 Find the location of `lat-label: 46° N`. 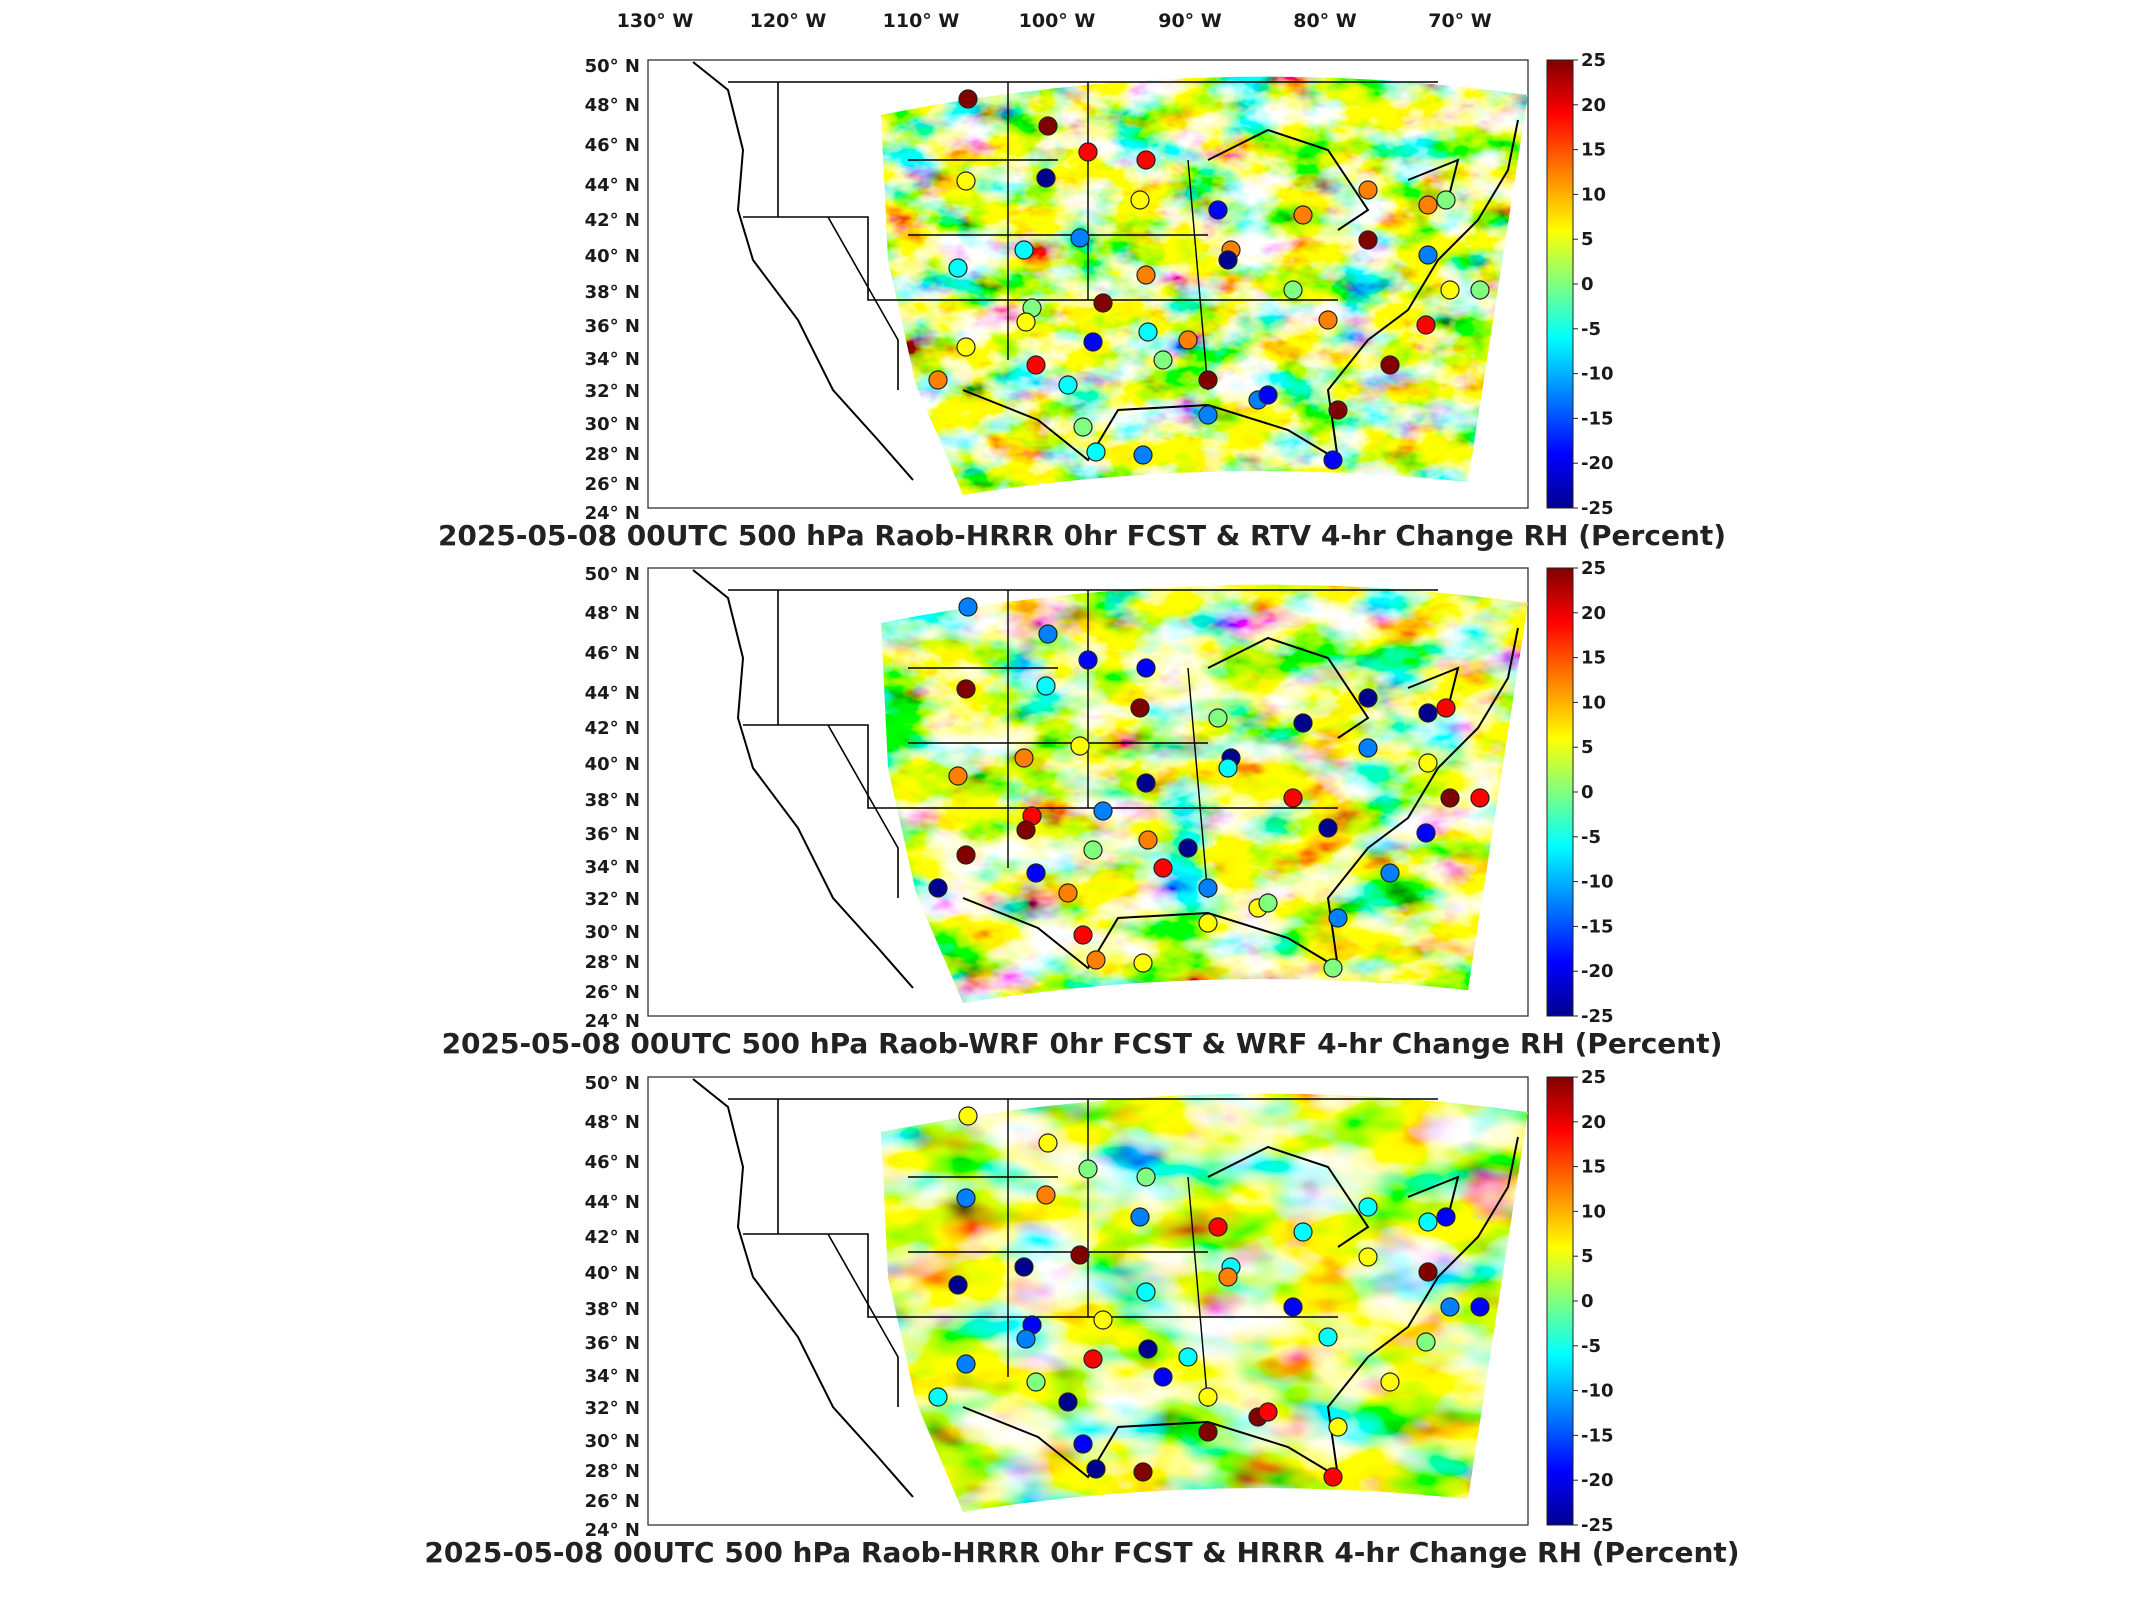

lat-label: 46° N is located at coordinates (612, 145).